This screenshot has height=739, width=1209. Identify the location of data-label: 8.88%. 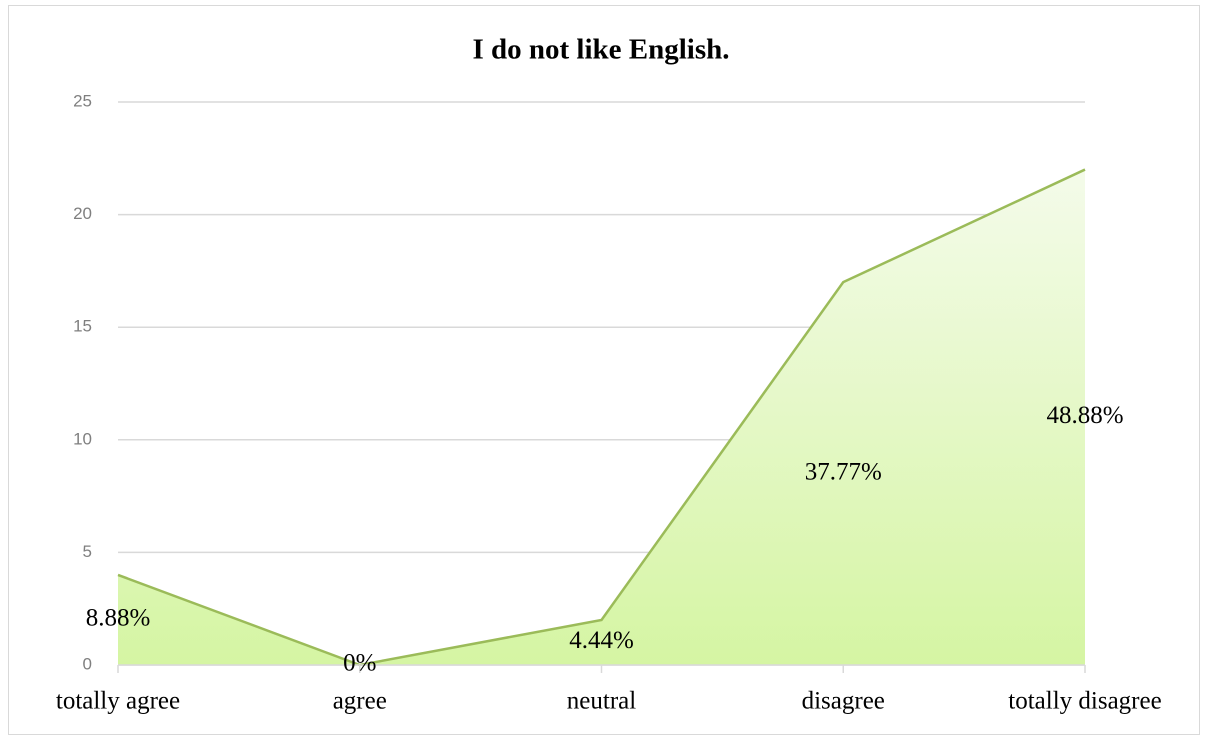
(118, 618).